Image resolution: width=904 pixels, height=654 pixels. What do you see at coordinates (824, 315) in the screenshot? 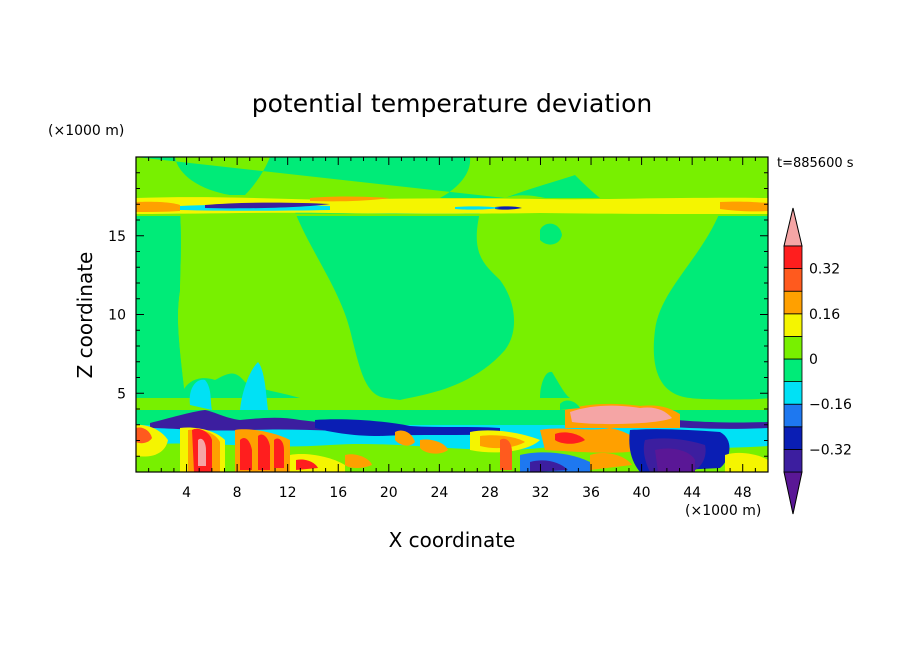
I see `colorbar-label: 0.16` at bounding box center [824, 315].